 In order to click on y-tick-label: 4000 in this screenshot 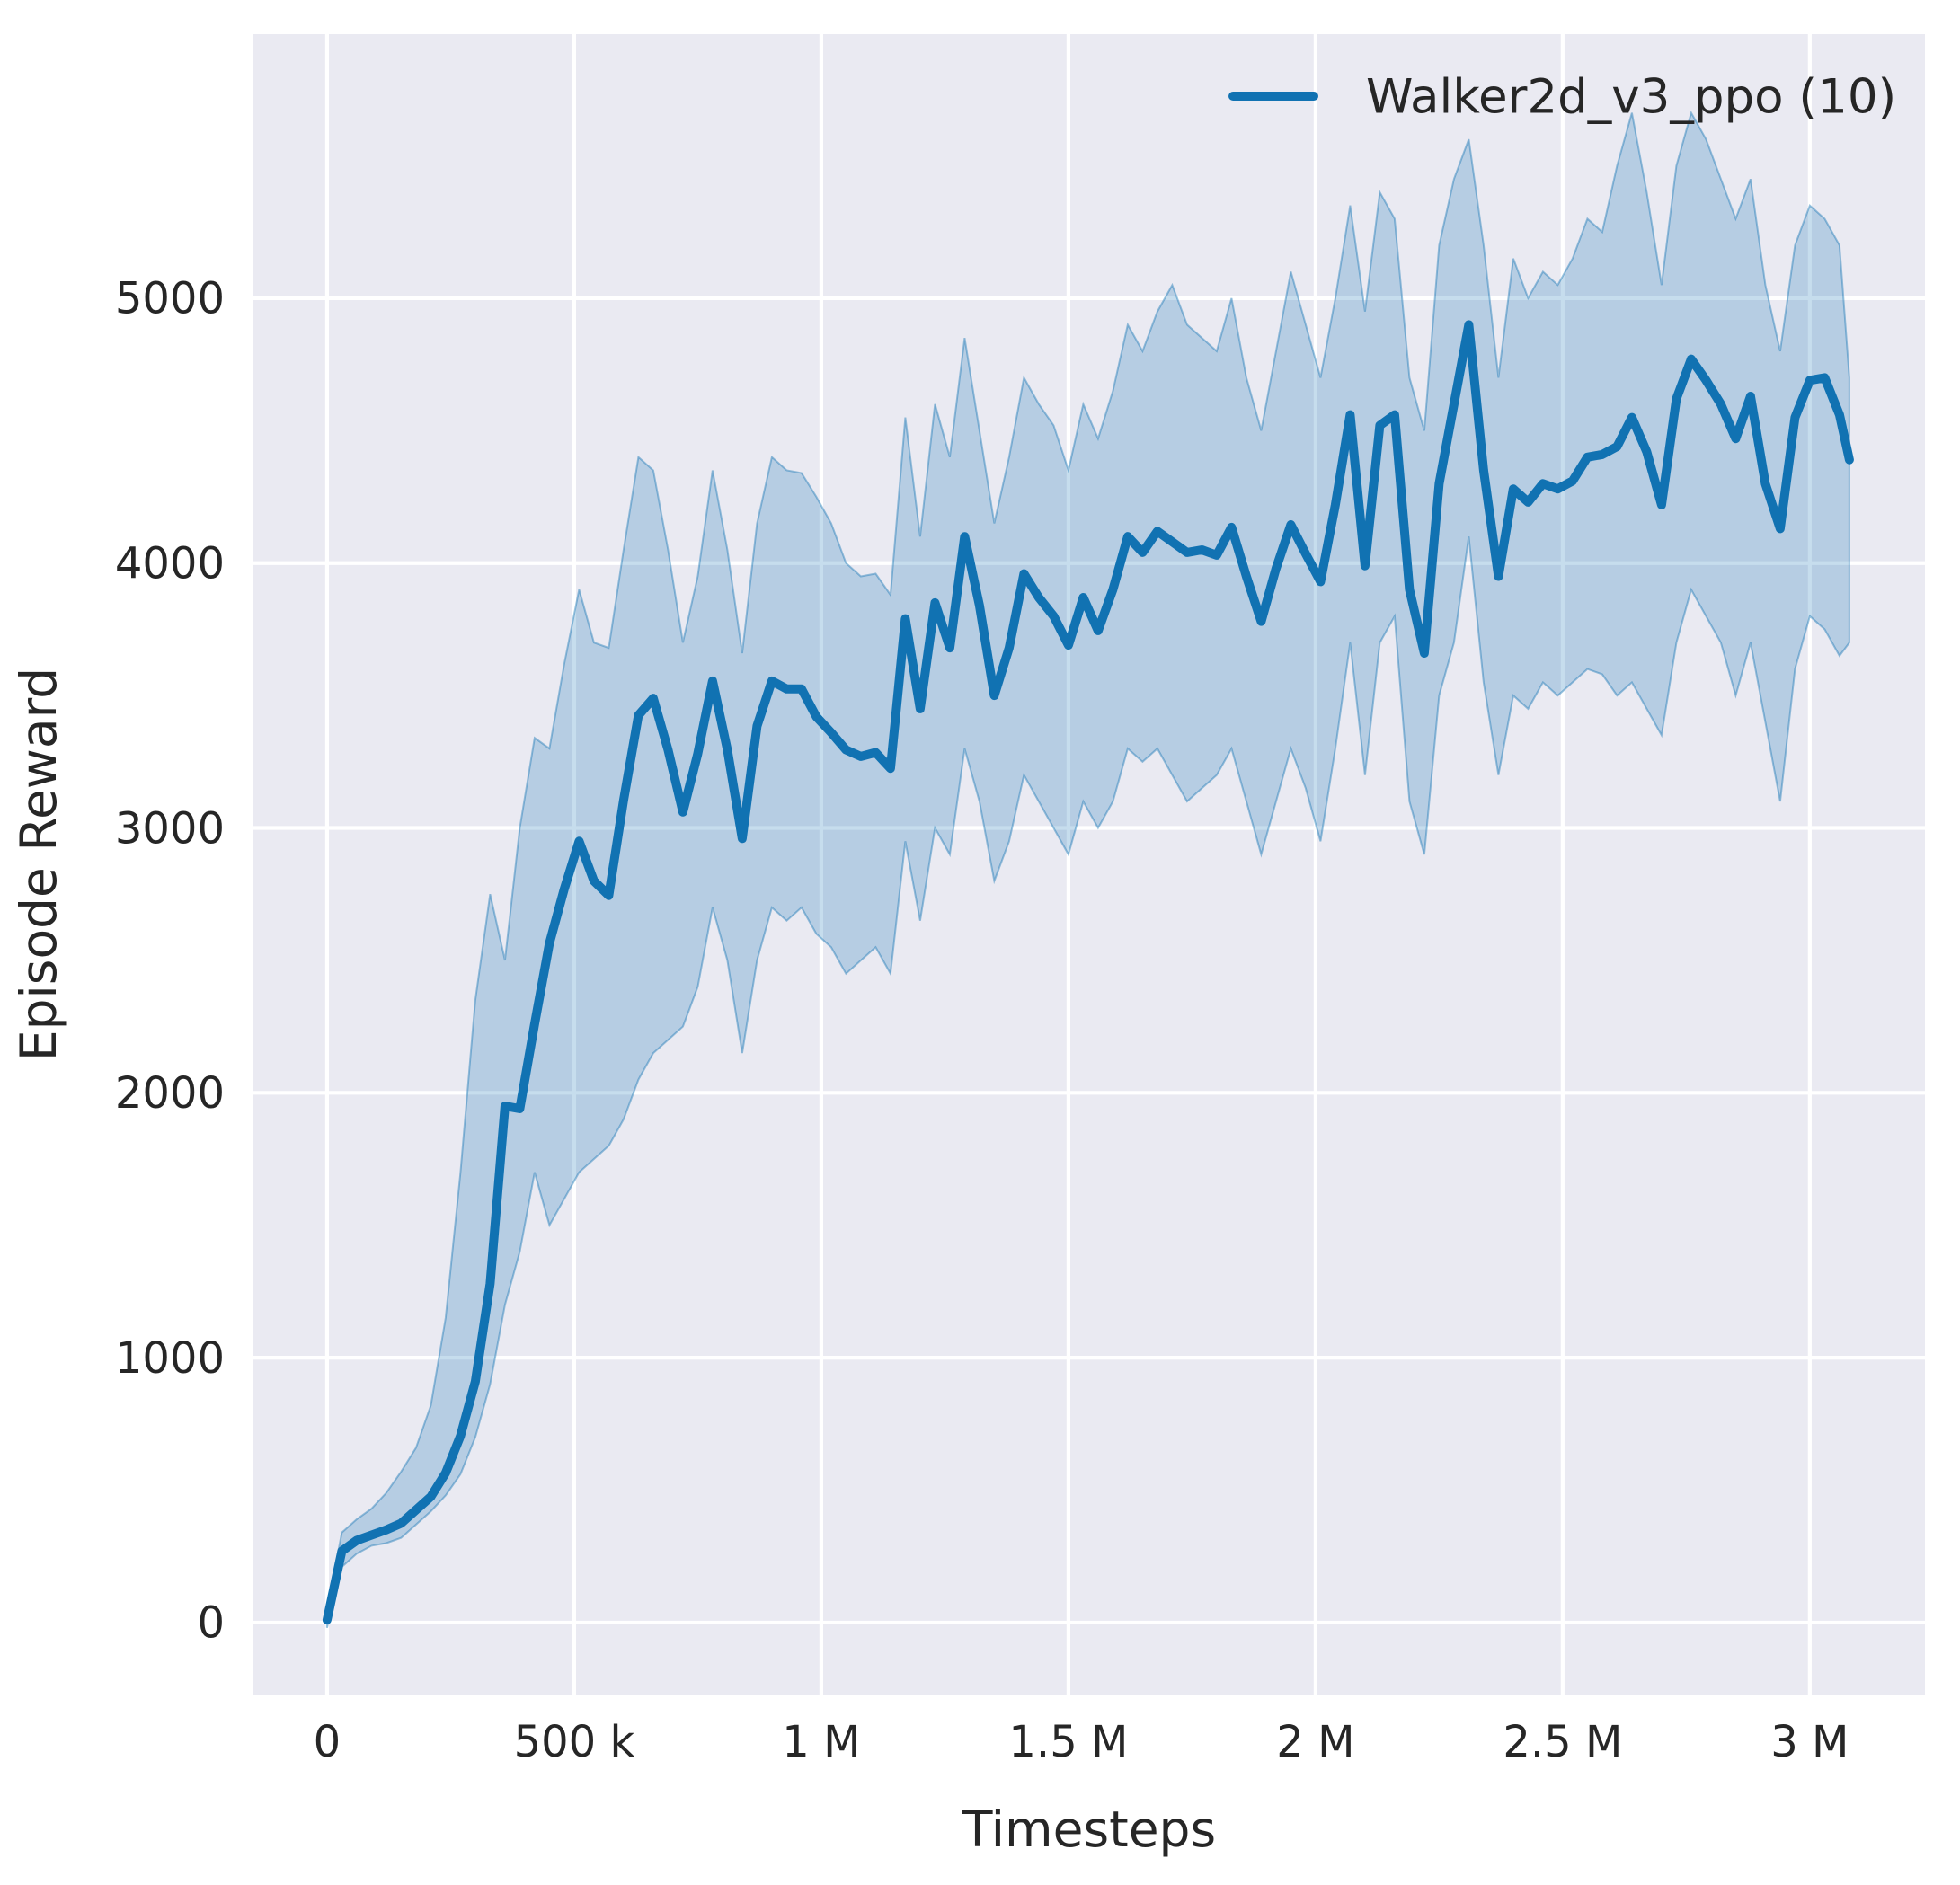, I will do `click(170, 564)`.